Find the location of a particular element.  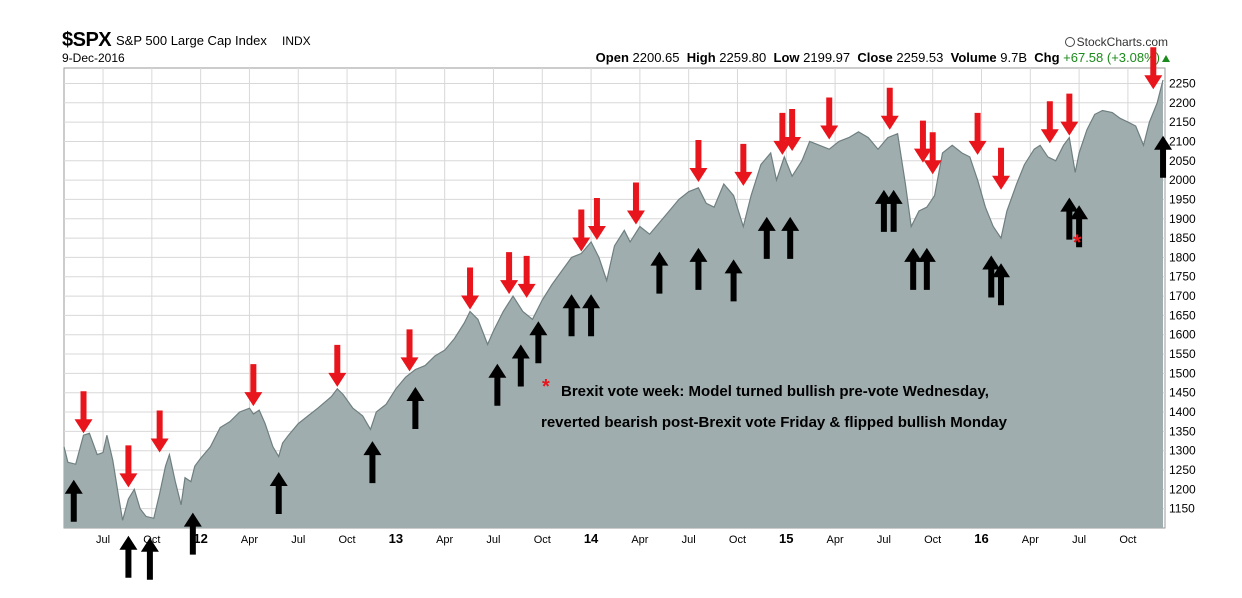

close-value: 2259.53 is located at coordinates (920, 57).